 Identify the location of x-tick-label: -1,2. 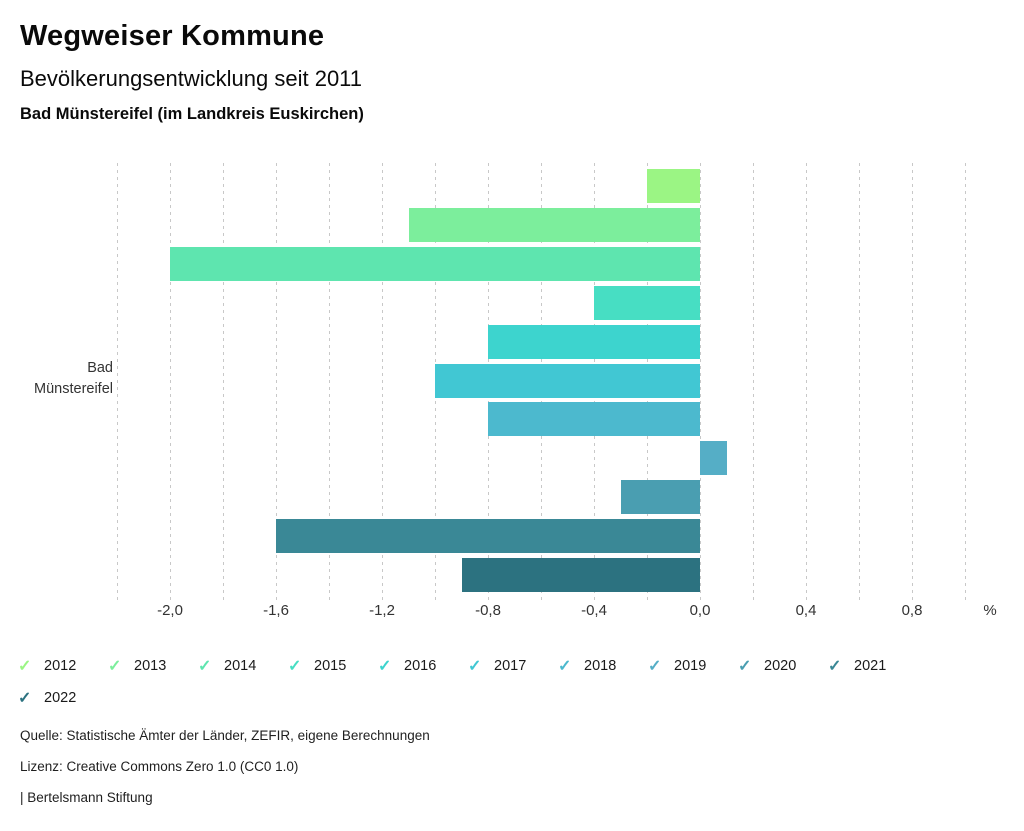
(382, 610).